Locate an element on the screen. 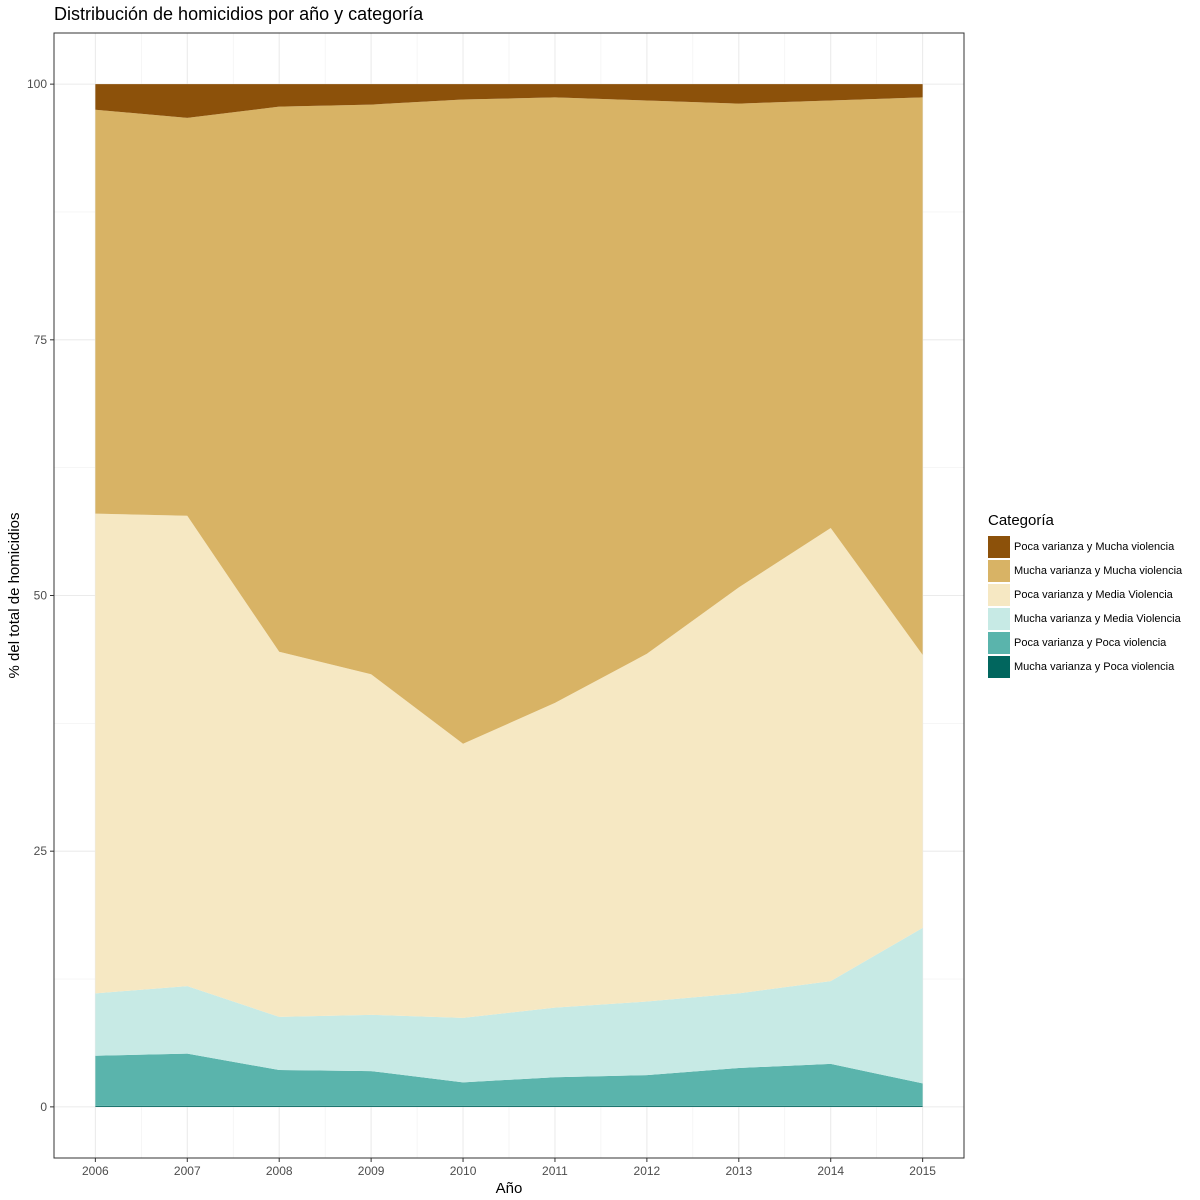 This screenshot has width=1200, height=1200. y-tick-label: 75 is located at coordinates (41, 340).